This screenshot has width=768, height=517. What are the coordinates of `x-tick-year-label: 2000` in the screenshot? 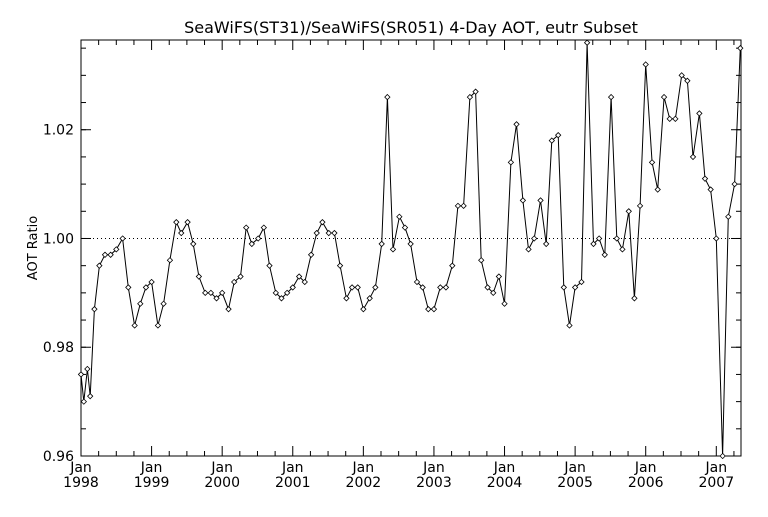 It's located at (222, 483).